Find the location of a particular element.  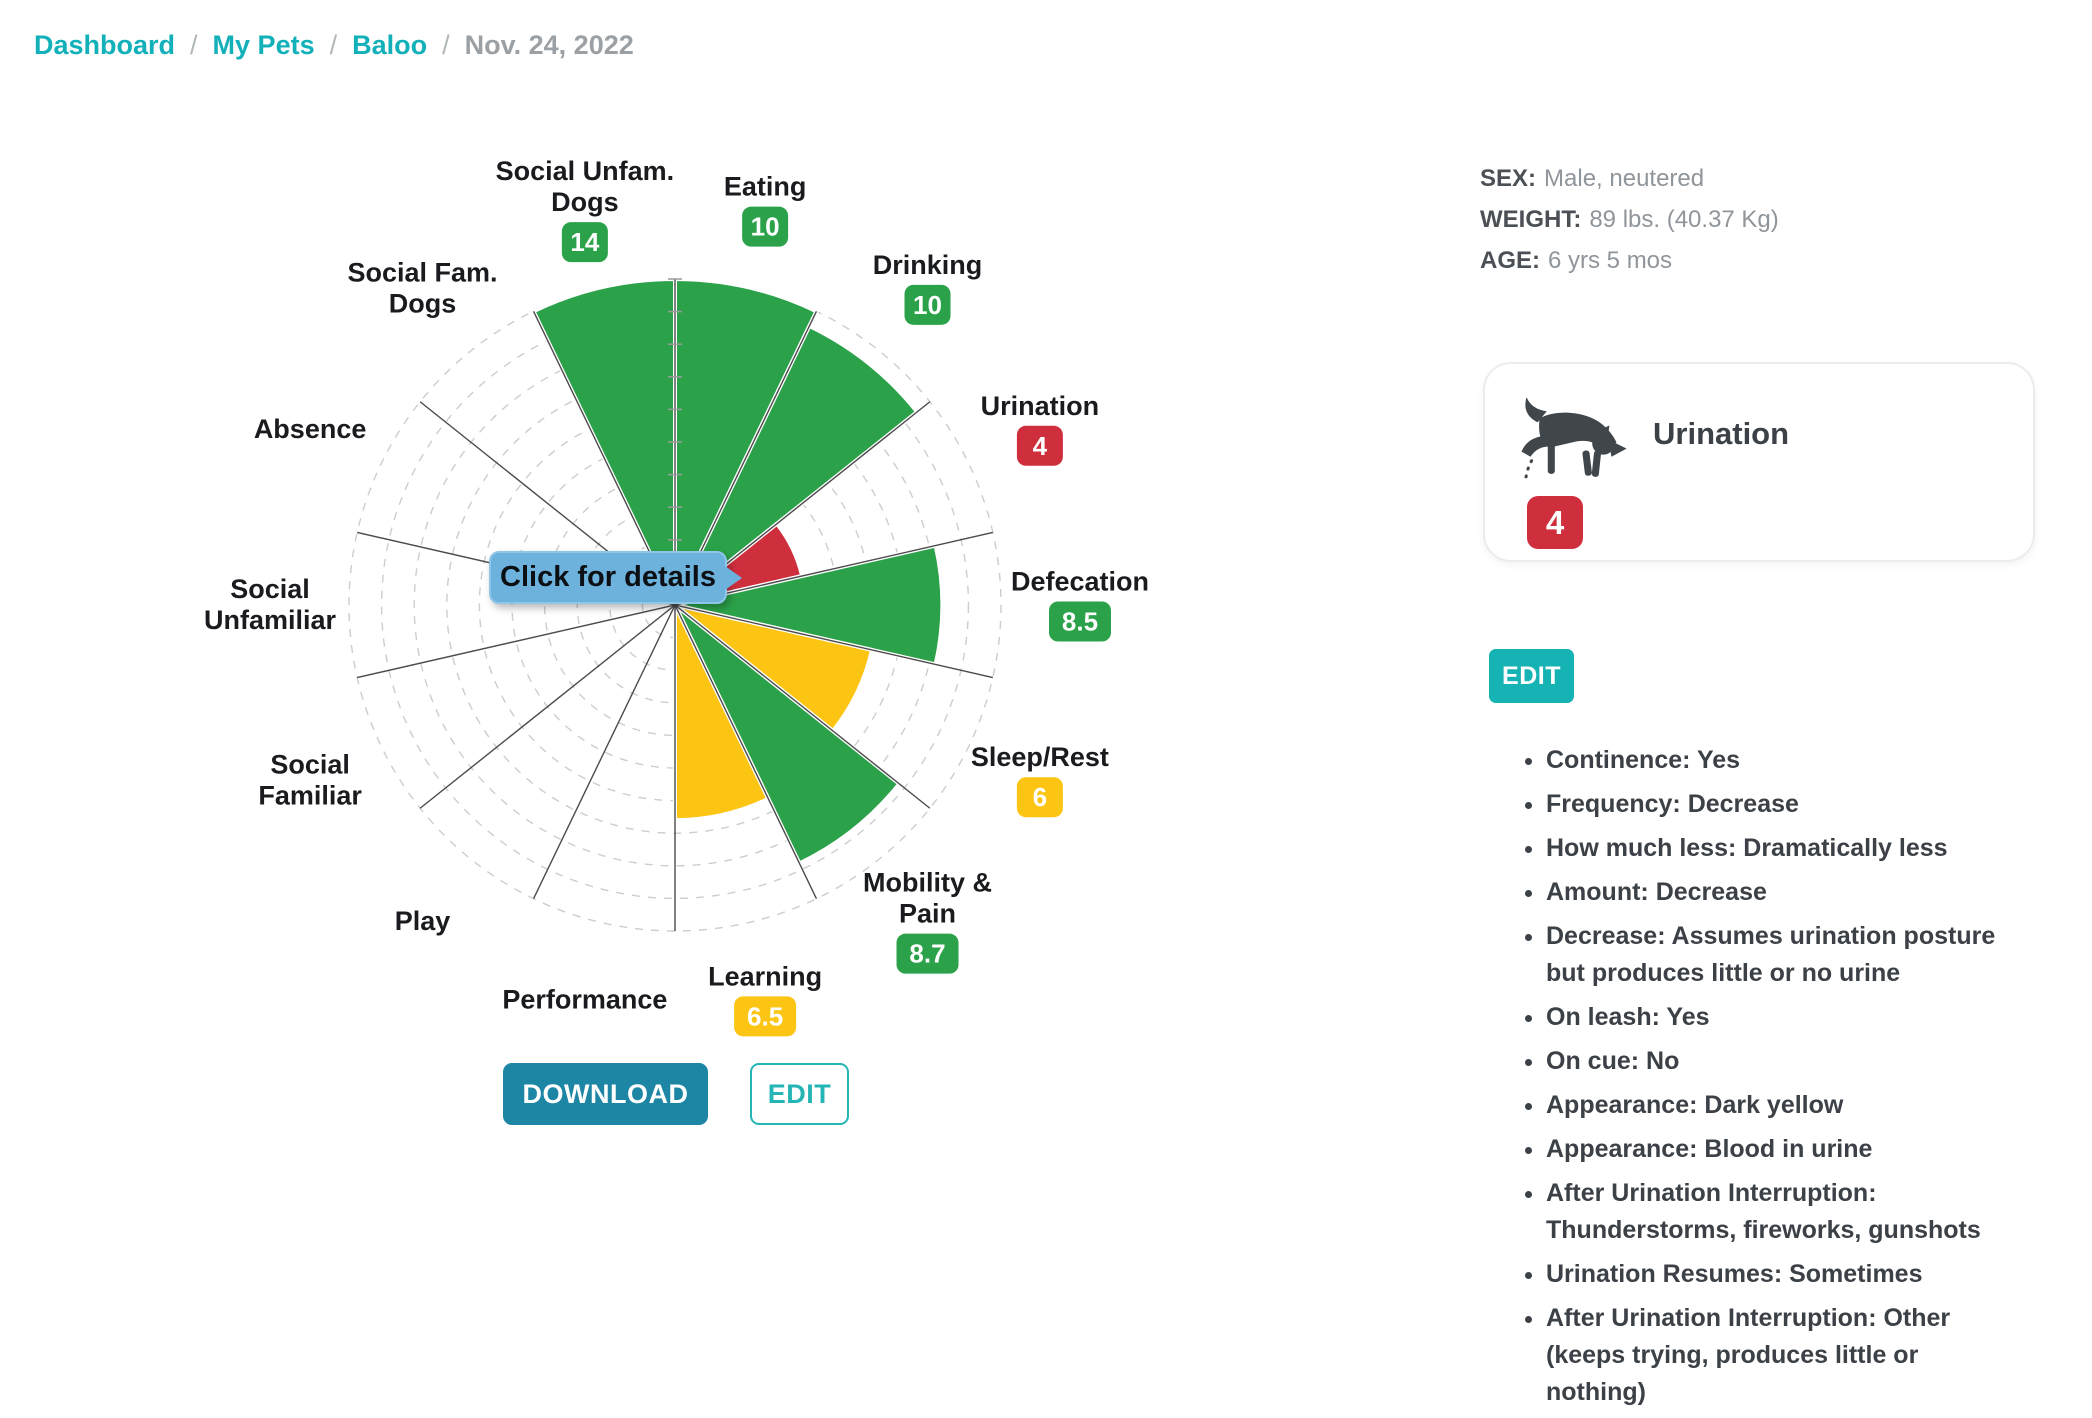

detail-item: Urination Resumes: Sometimes is located at coordinates (1773, 1274).